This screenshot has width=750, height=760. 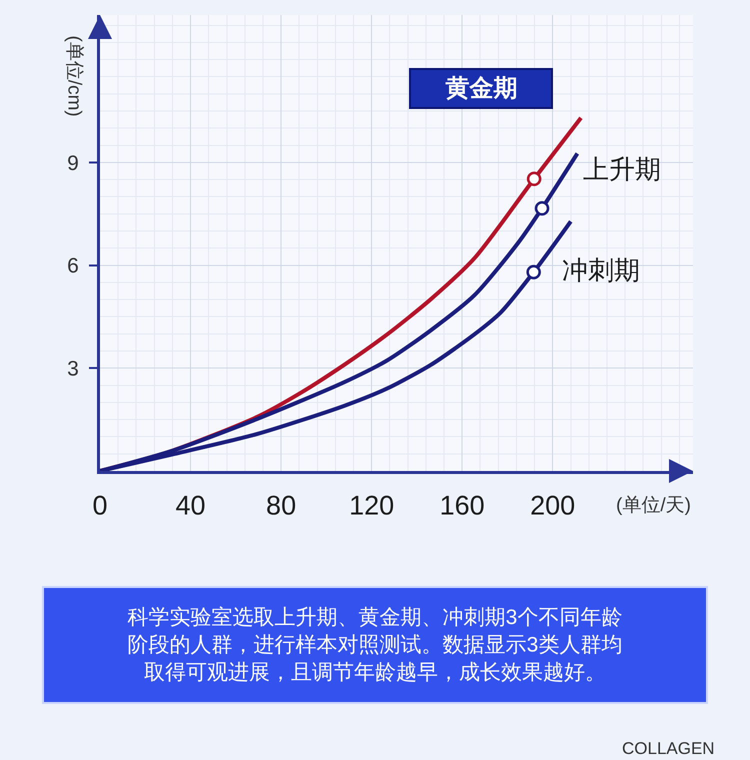 I want to click on series-label: 上升期, so click(x=622, y=169).